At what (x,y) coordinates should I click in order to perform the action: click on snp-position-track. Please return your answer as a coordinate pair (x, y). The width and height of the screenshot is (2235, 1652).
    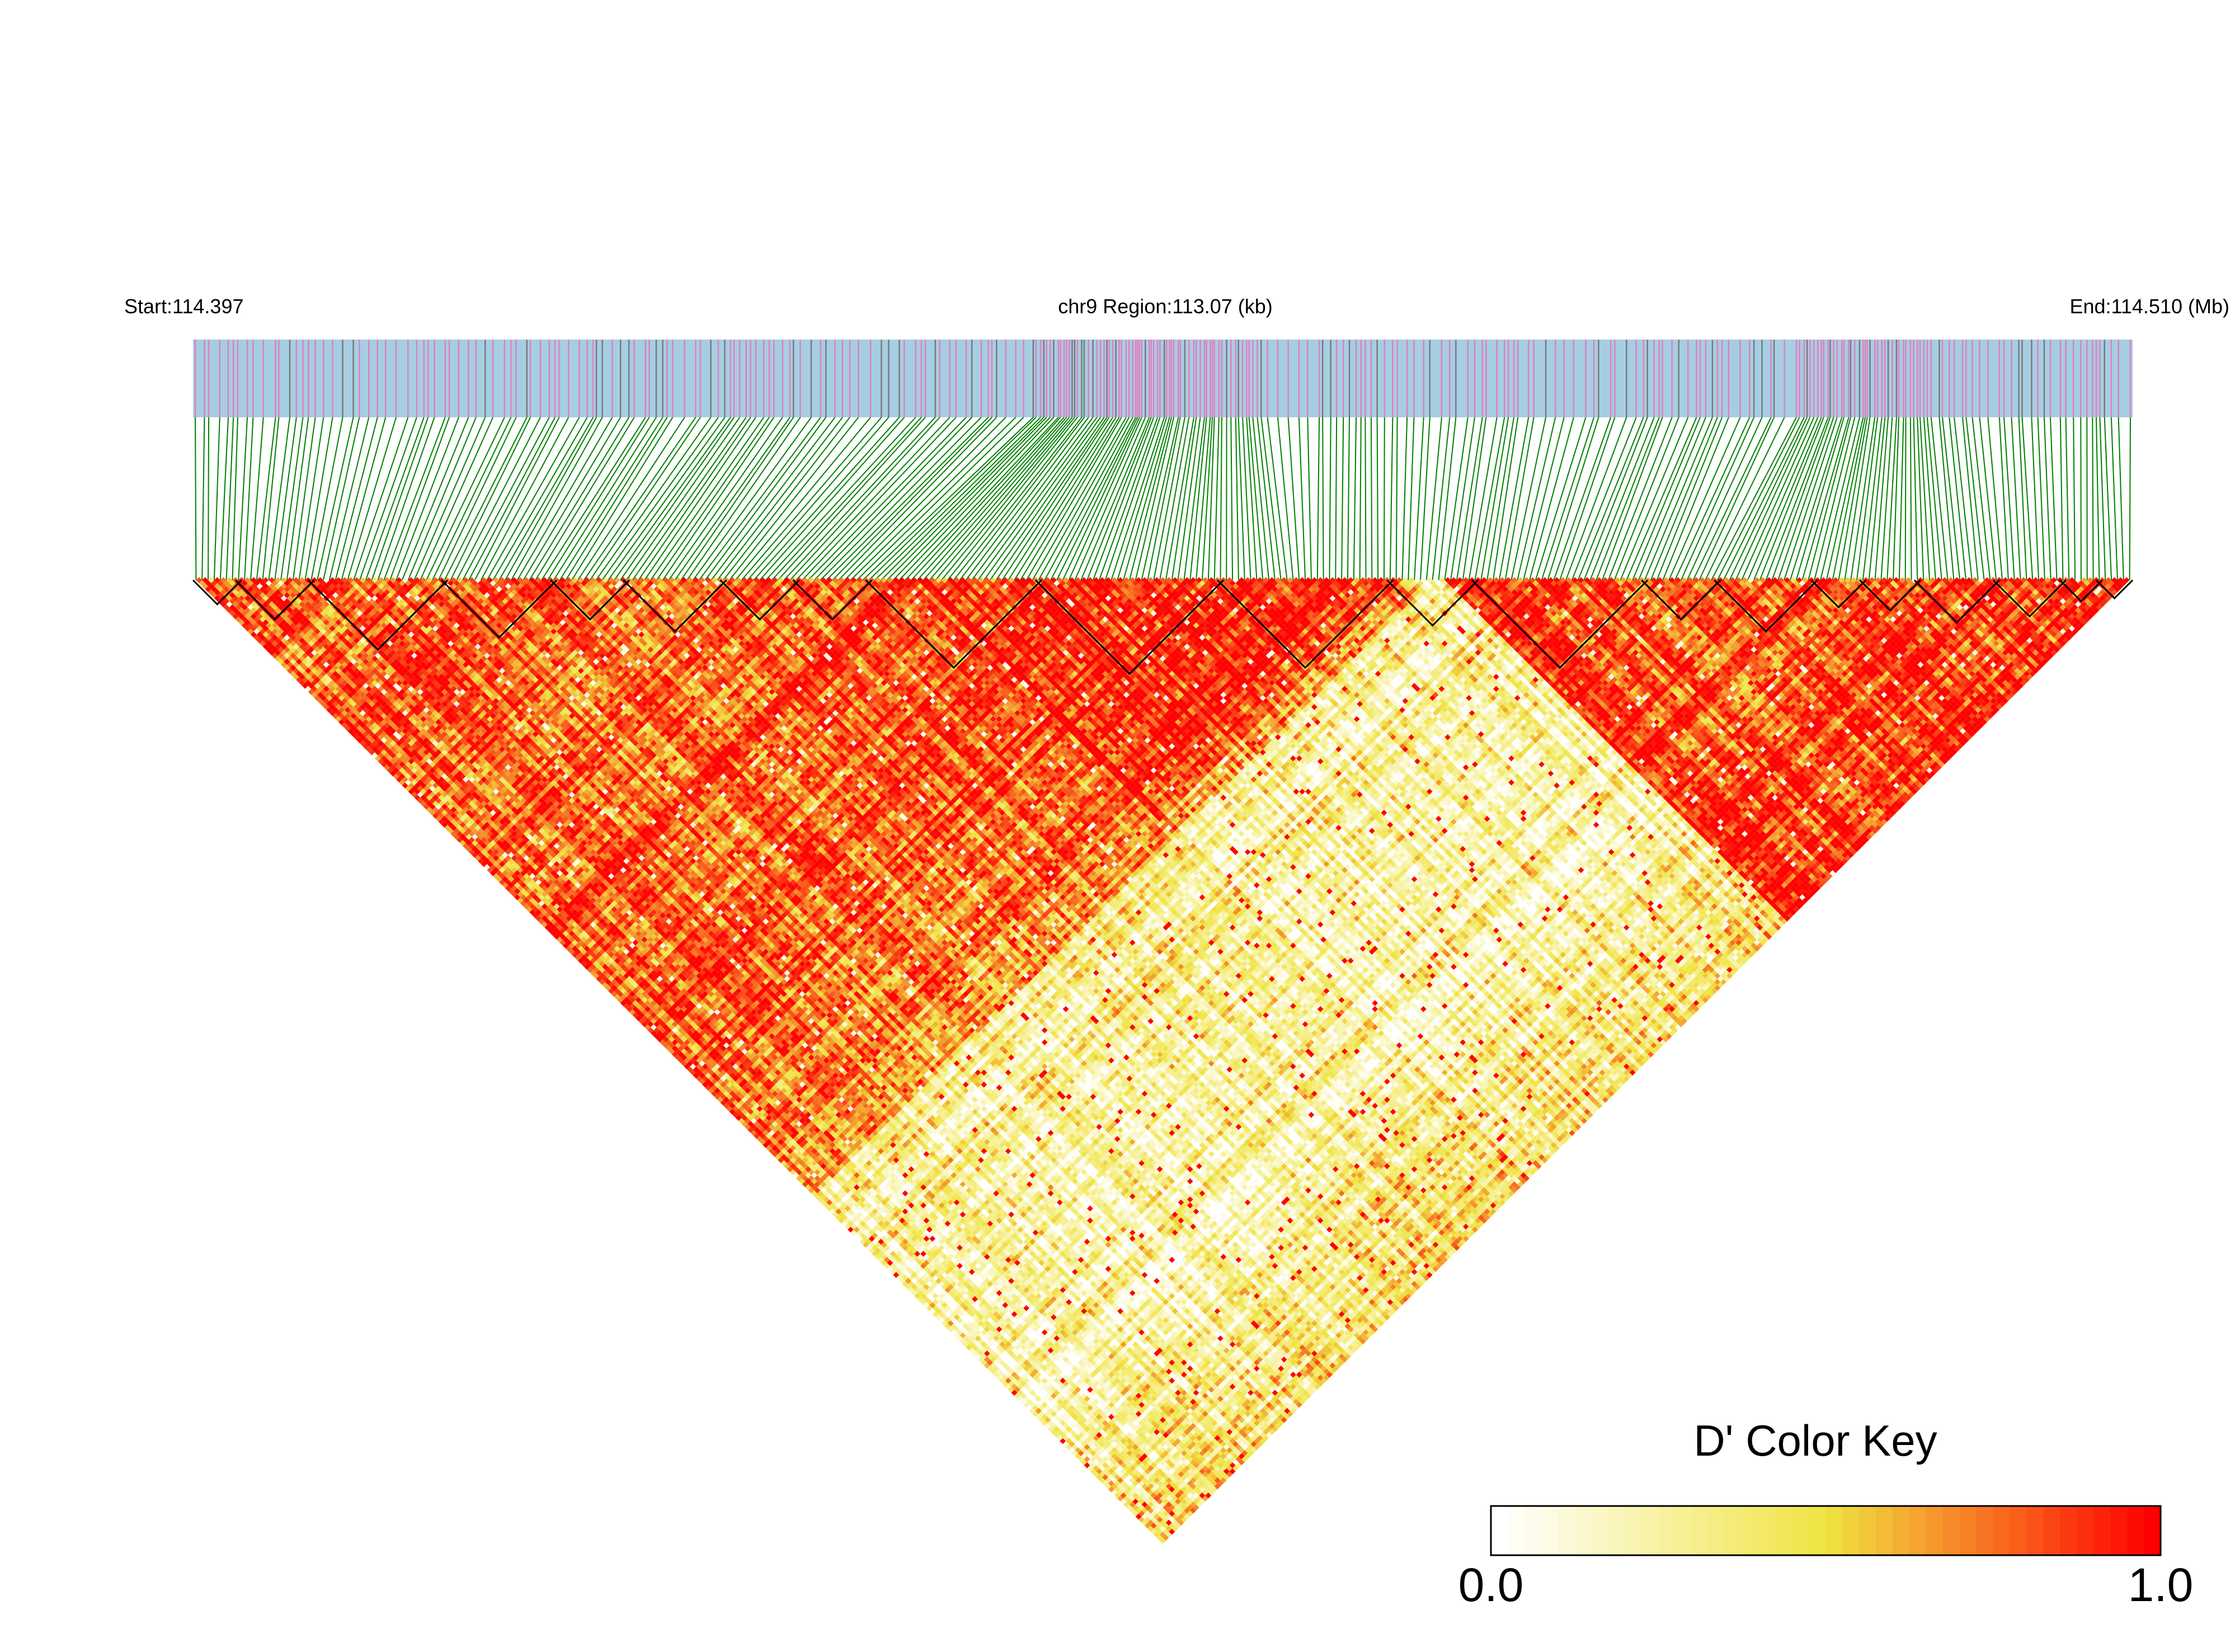
    Looking at the image, I should click on (1163, 379).